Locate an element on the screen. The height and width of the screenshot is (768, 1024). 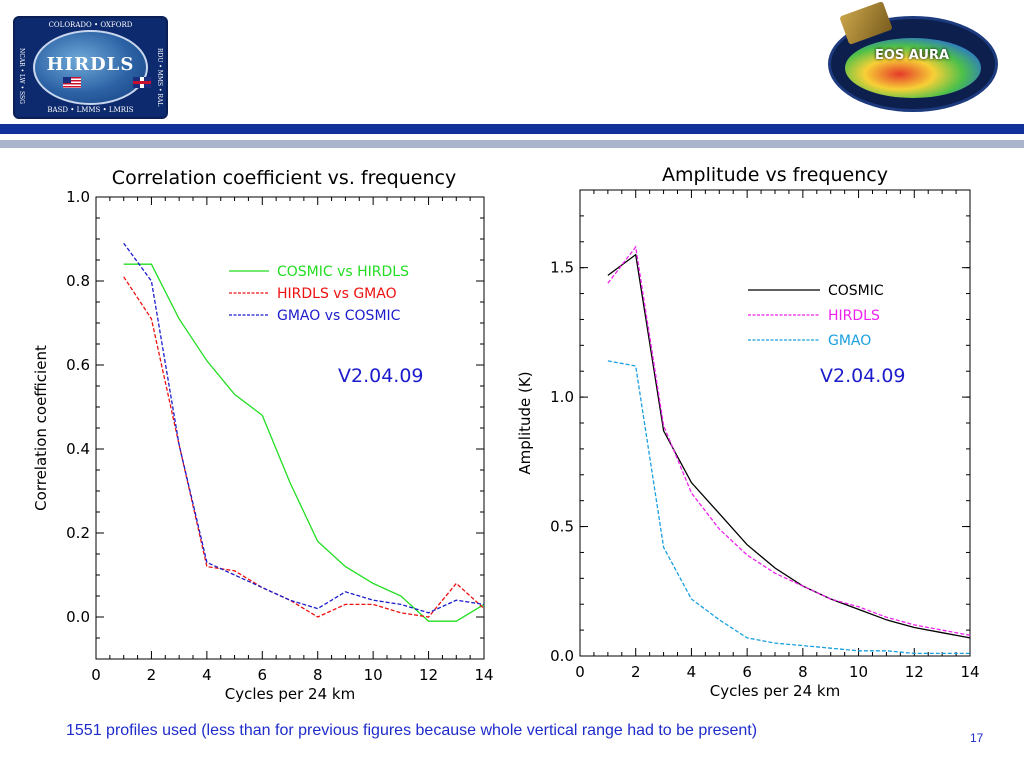
earth-map-icon is located at coordinates (913, 68).